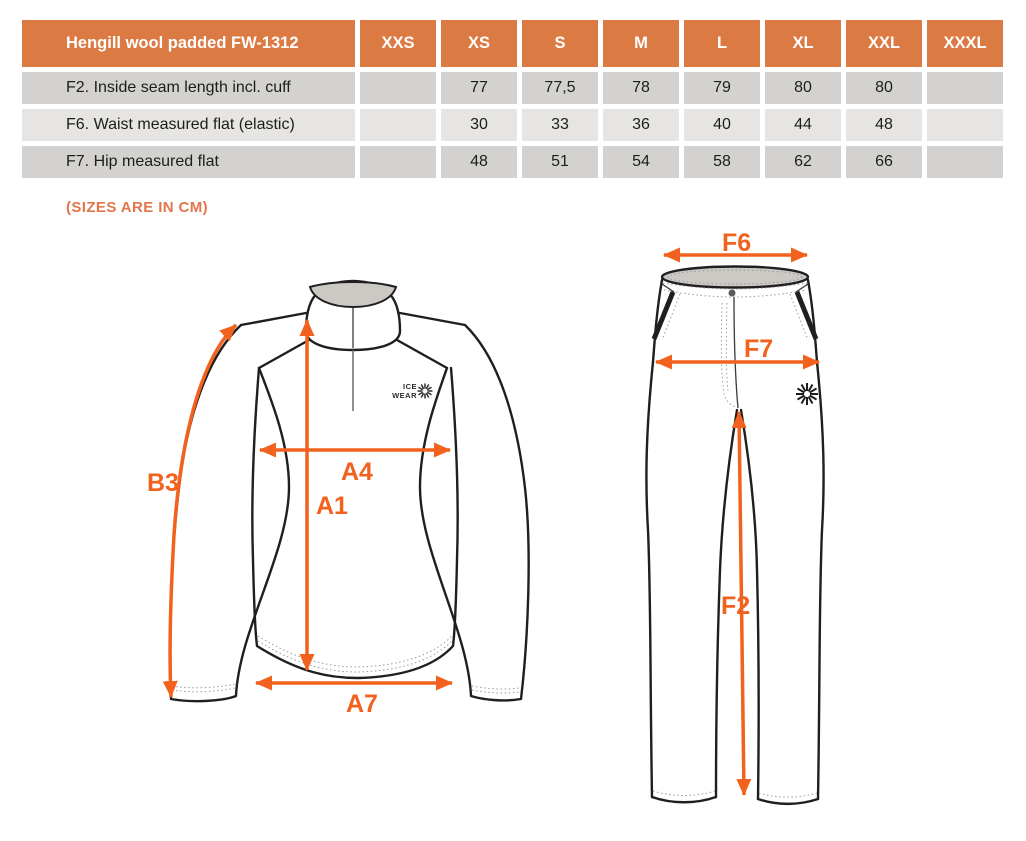 This screenshot has height=841, width=1026. Describe the element at coordinates (422, 354) in the screenshot. I see `right-raglan-seam` at that location.